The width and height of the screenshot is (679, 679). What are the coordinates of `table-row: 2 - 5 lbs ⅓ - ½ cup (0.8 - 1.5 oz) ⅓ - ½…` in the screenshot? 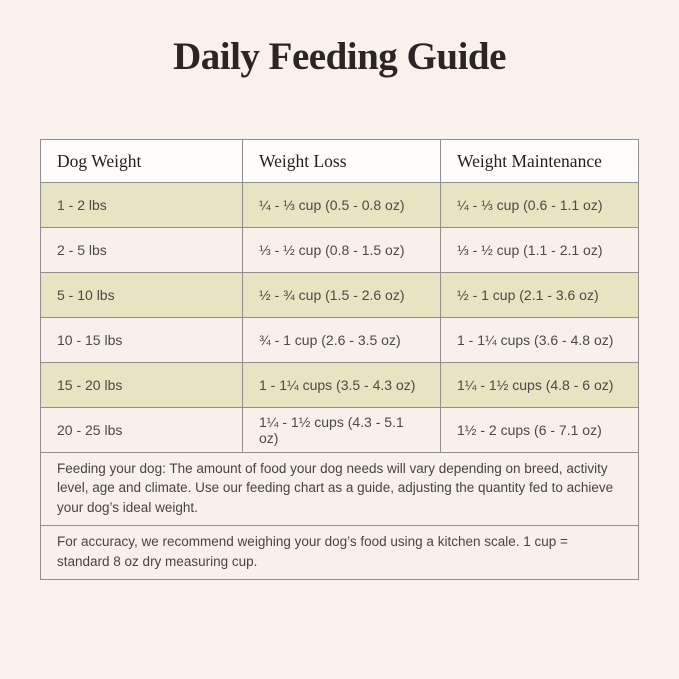 It's located at (339, 250).